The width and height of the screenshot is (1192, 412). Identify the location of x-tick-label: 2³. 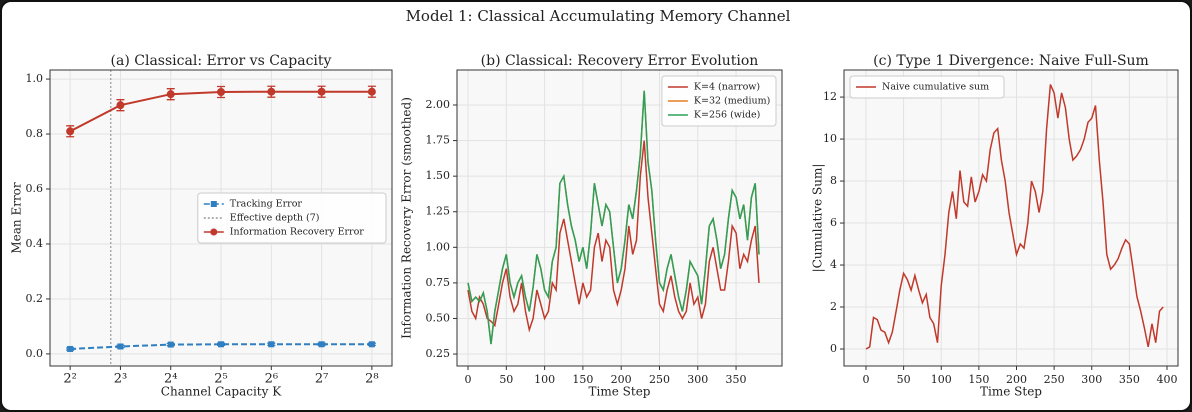
(120, 379).